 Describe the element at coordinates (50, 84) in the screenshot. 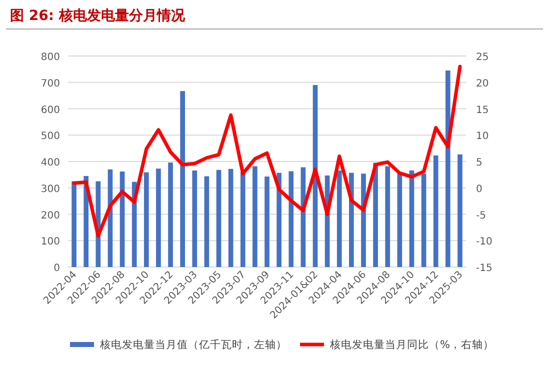

I see `y-tick-label: 700` at that location.